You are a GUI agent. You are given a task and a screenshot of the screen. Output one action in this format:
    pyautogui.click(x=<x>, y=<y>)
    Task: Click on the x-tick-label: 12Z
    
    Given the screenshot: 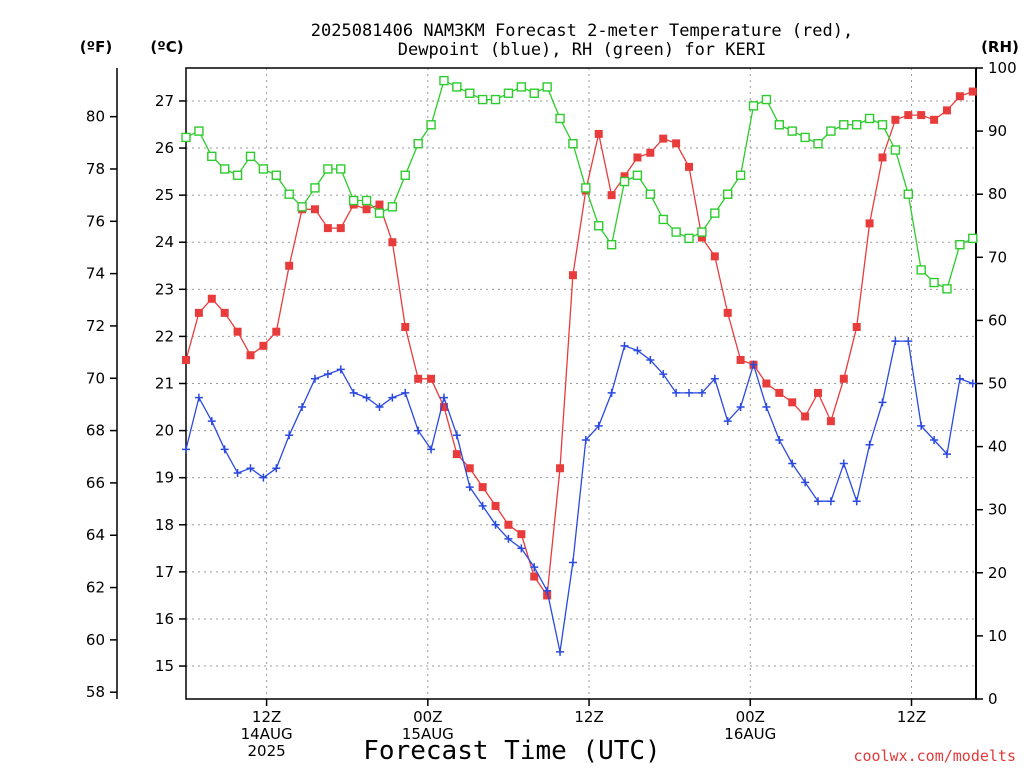 What is the action you would take?
    pyautogui.click(x=911, y=717)
    